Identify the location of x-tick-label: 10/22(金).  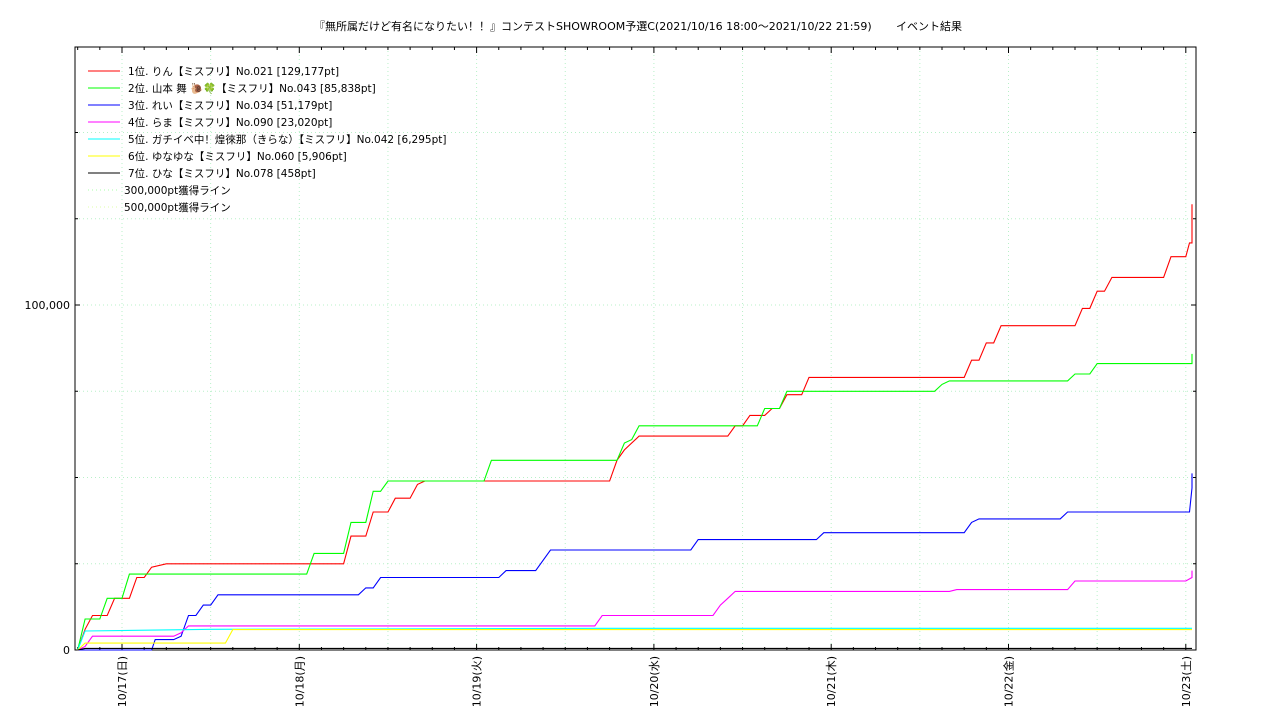
(1009, 681).